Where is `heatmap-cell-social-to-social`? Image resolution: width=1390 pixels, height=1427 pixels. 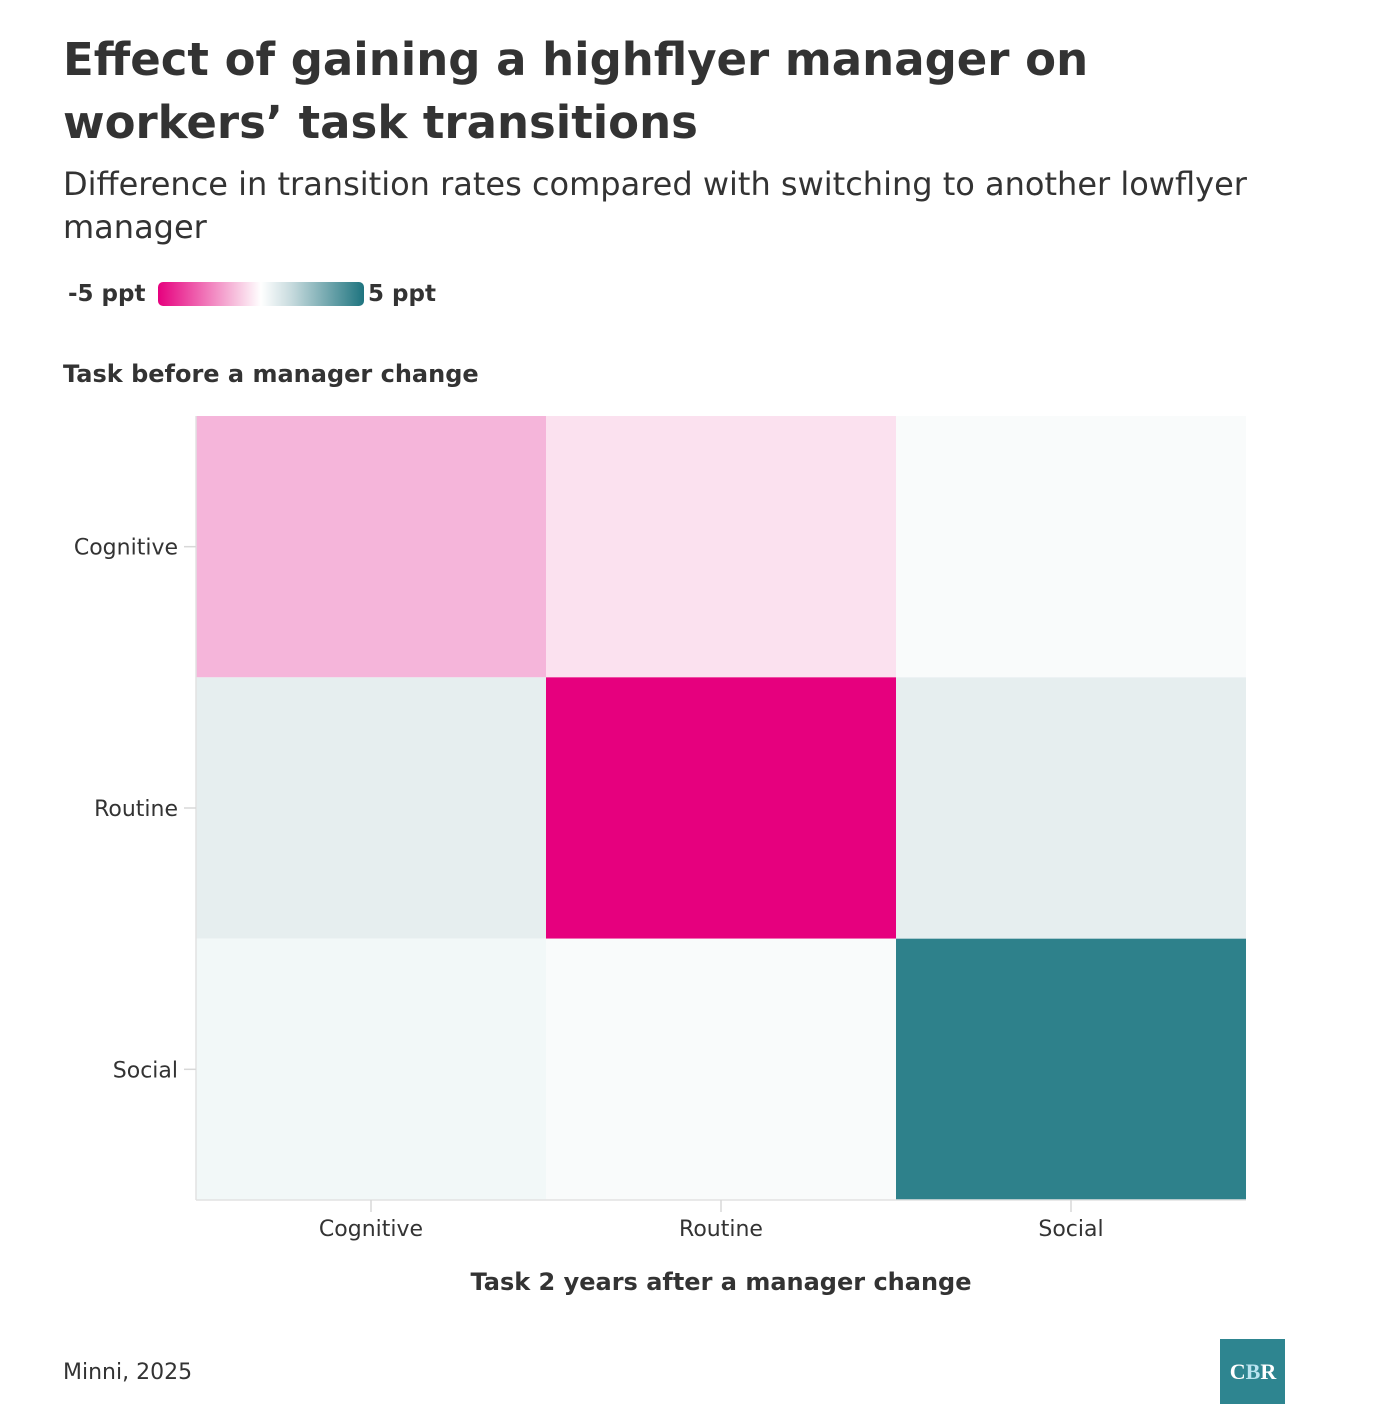 heatmap-cell-social-to-social is located at coordinates (1071, 1069).